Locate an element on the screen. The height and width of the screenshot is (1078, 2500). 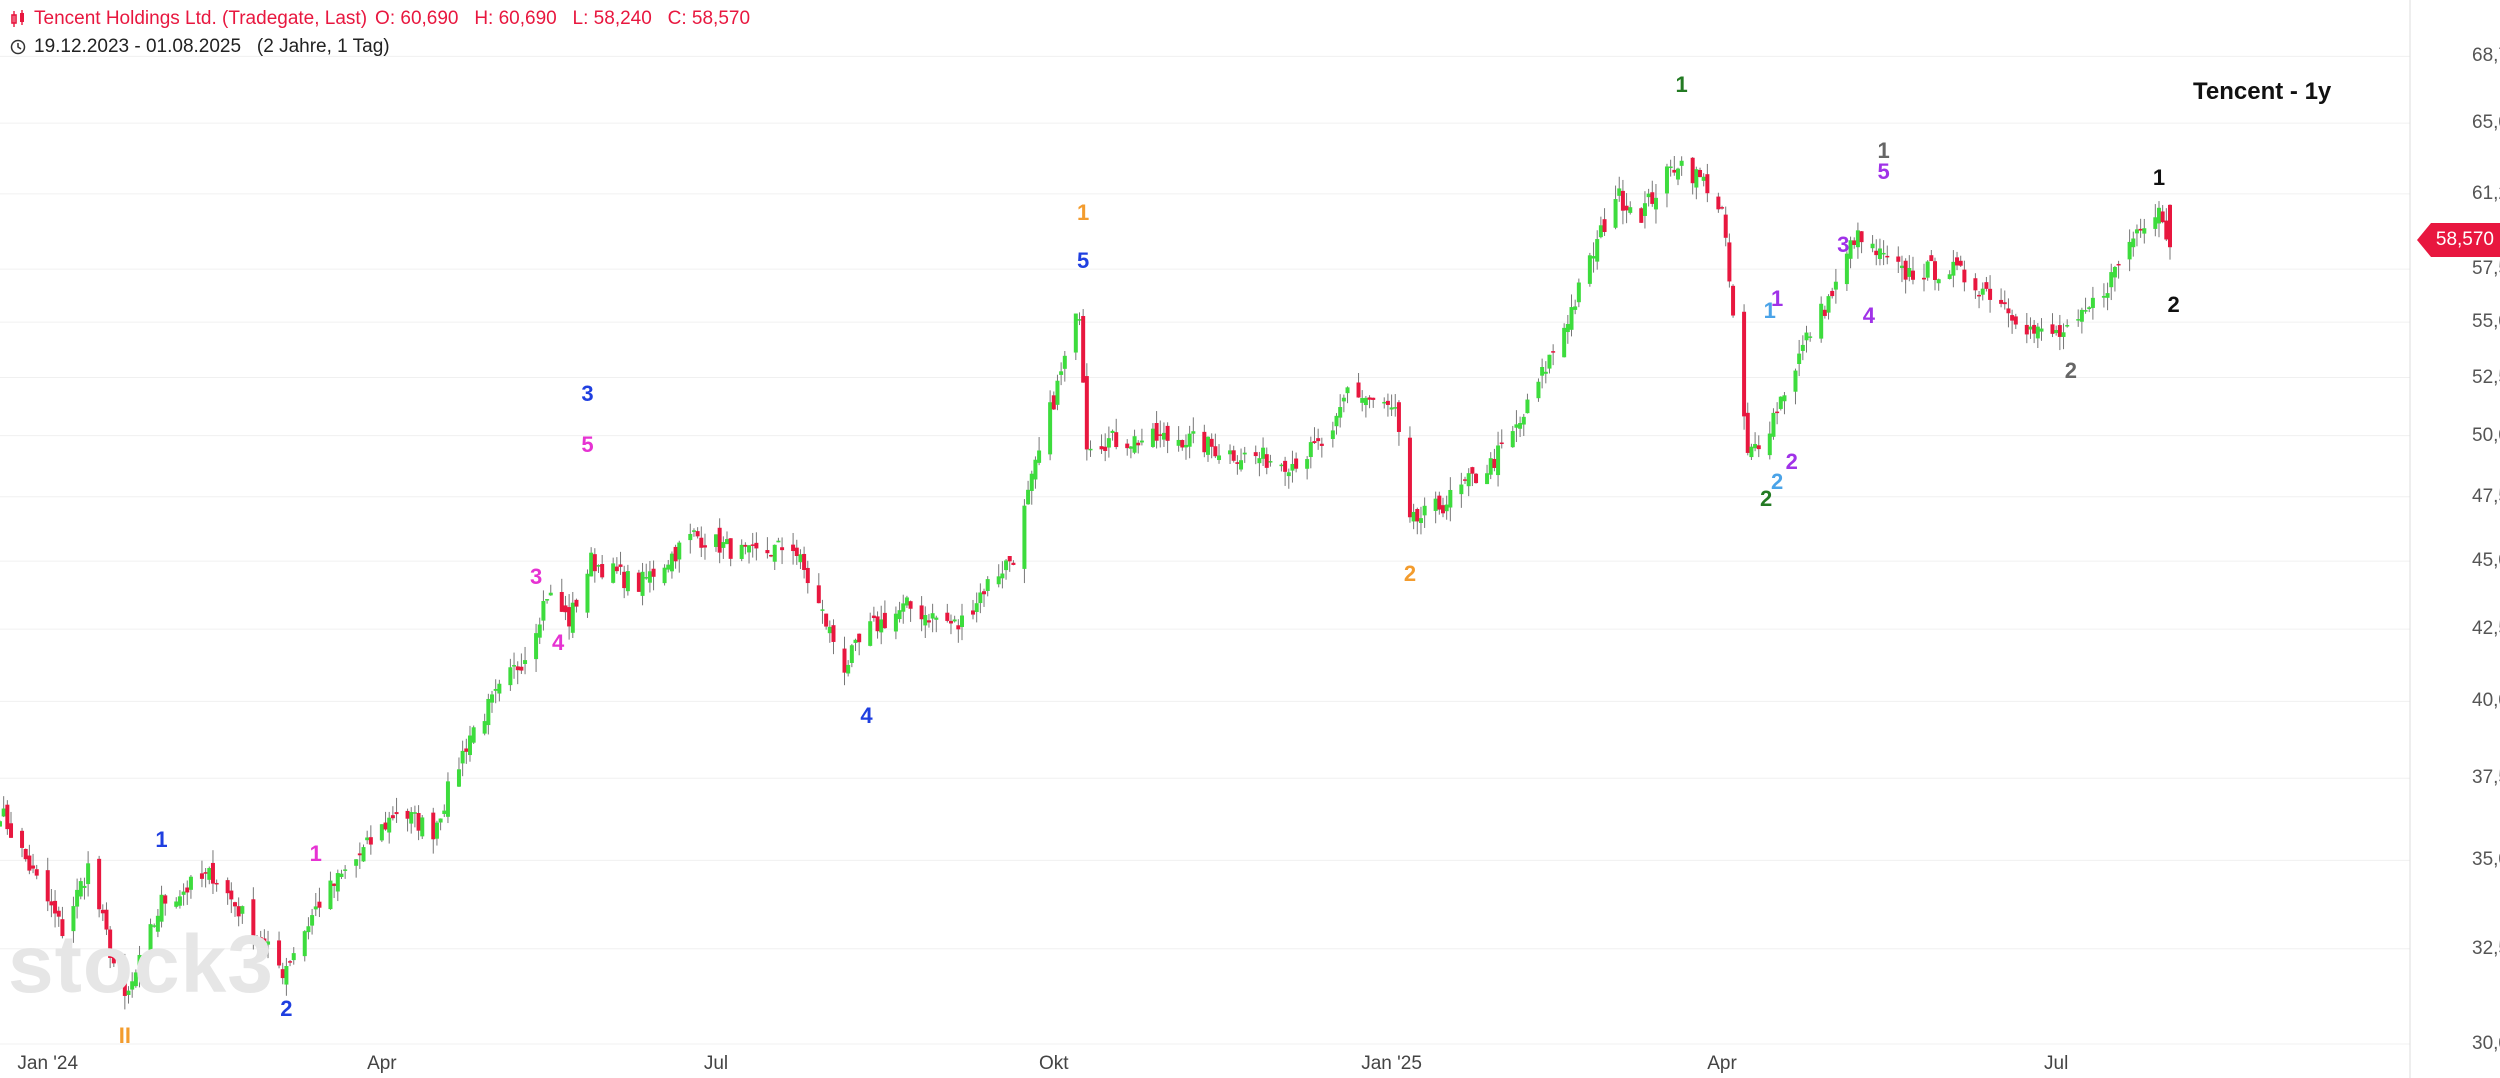
instrument-name: Tencent Holdings Ltd. (Tradegate, Last) is located at coordinates (201, 18).